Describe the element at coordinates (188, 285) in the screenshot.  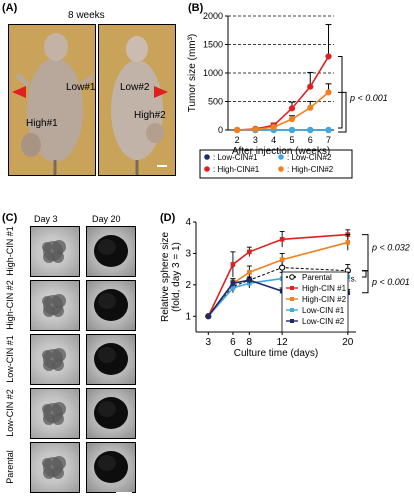
I see `y-tick-label: 2` at that location.